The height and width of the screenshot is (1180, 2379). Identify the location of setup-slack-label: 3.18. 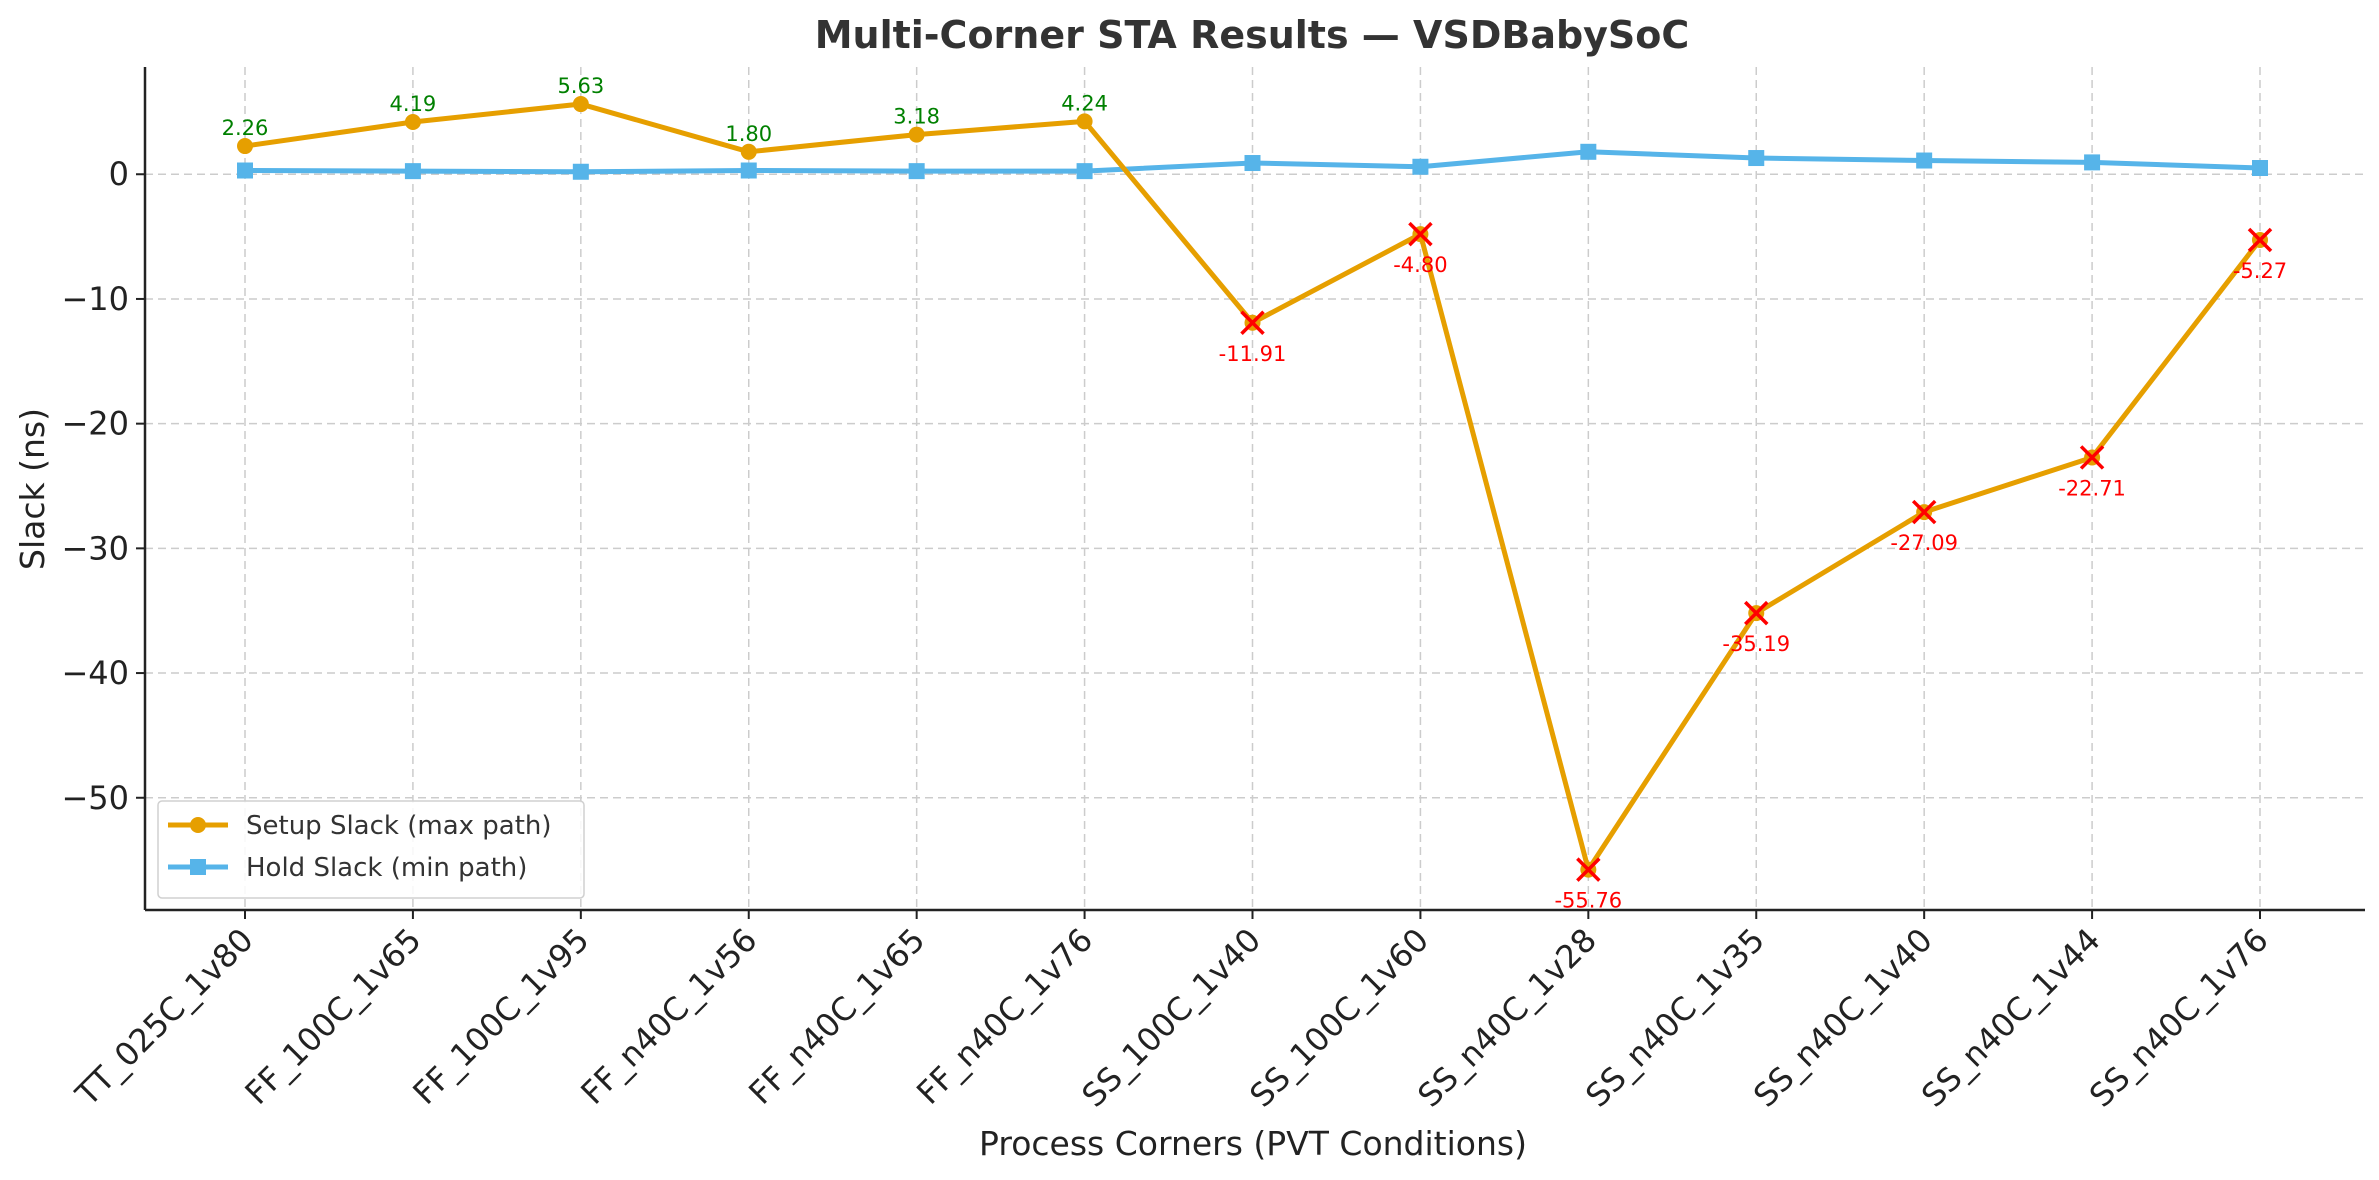
(916, 117).